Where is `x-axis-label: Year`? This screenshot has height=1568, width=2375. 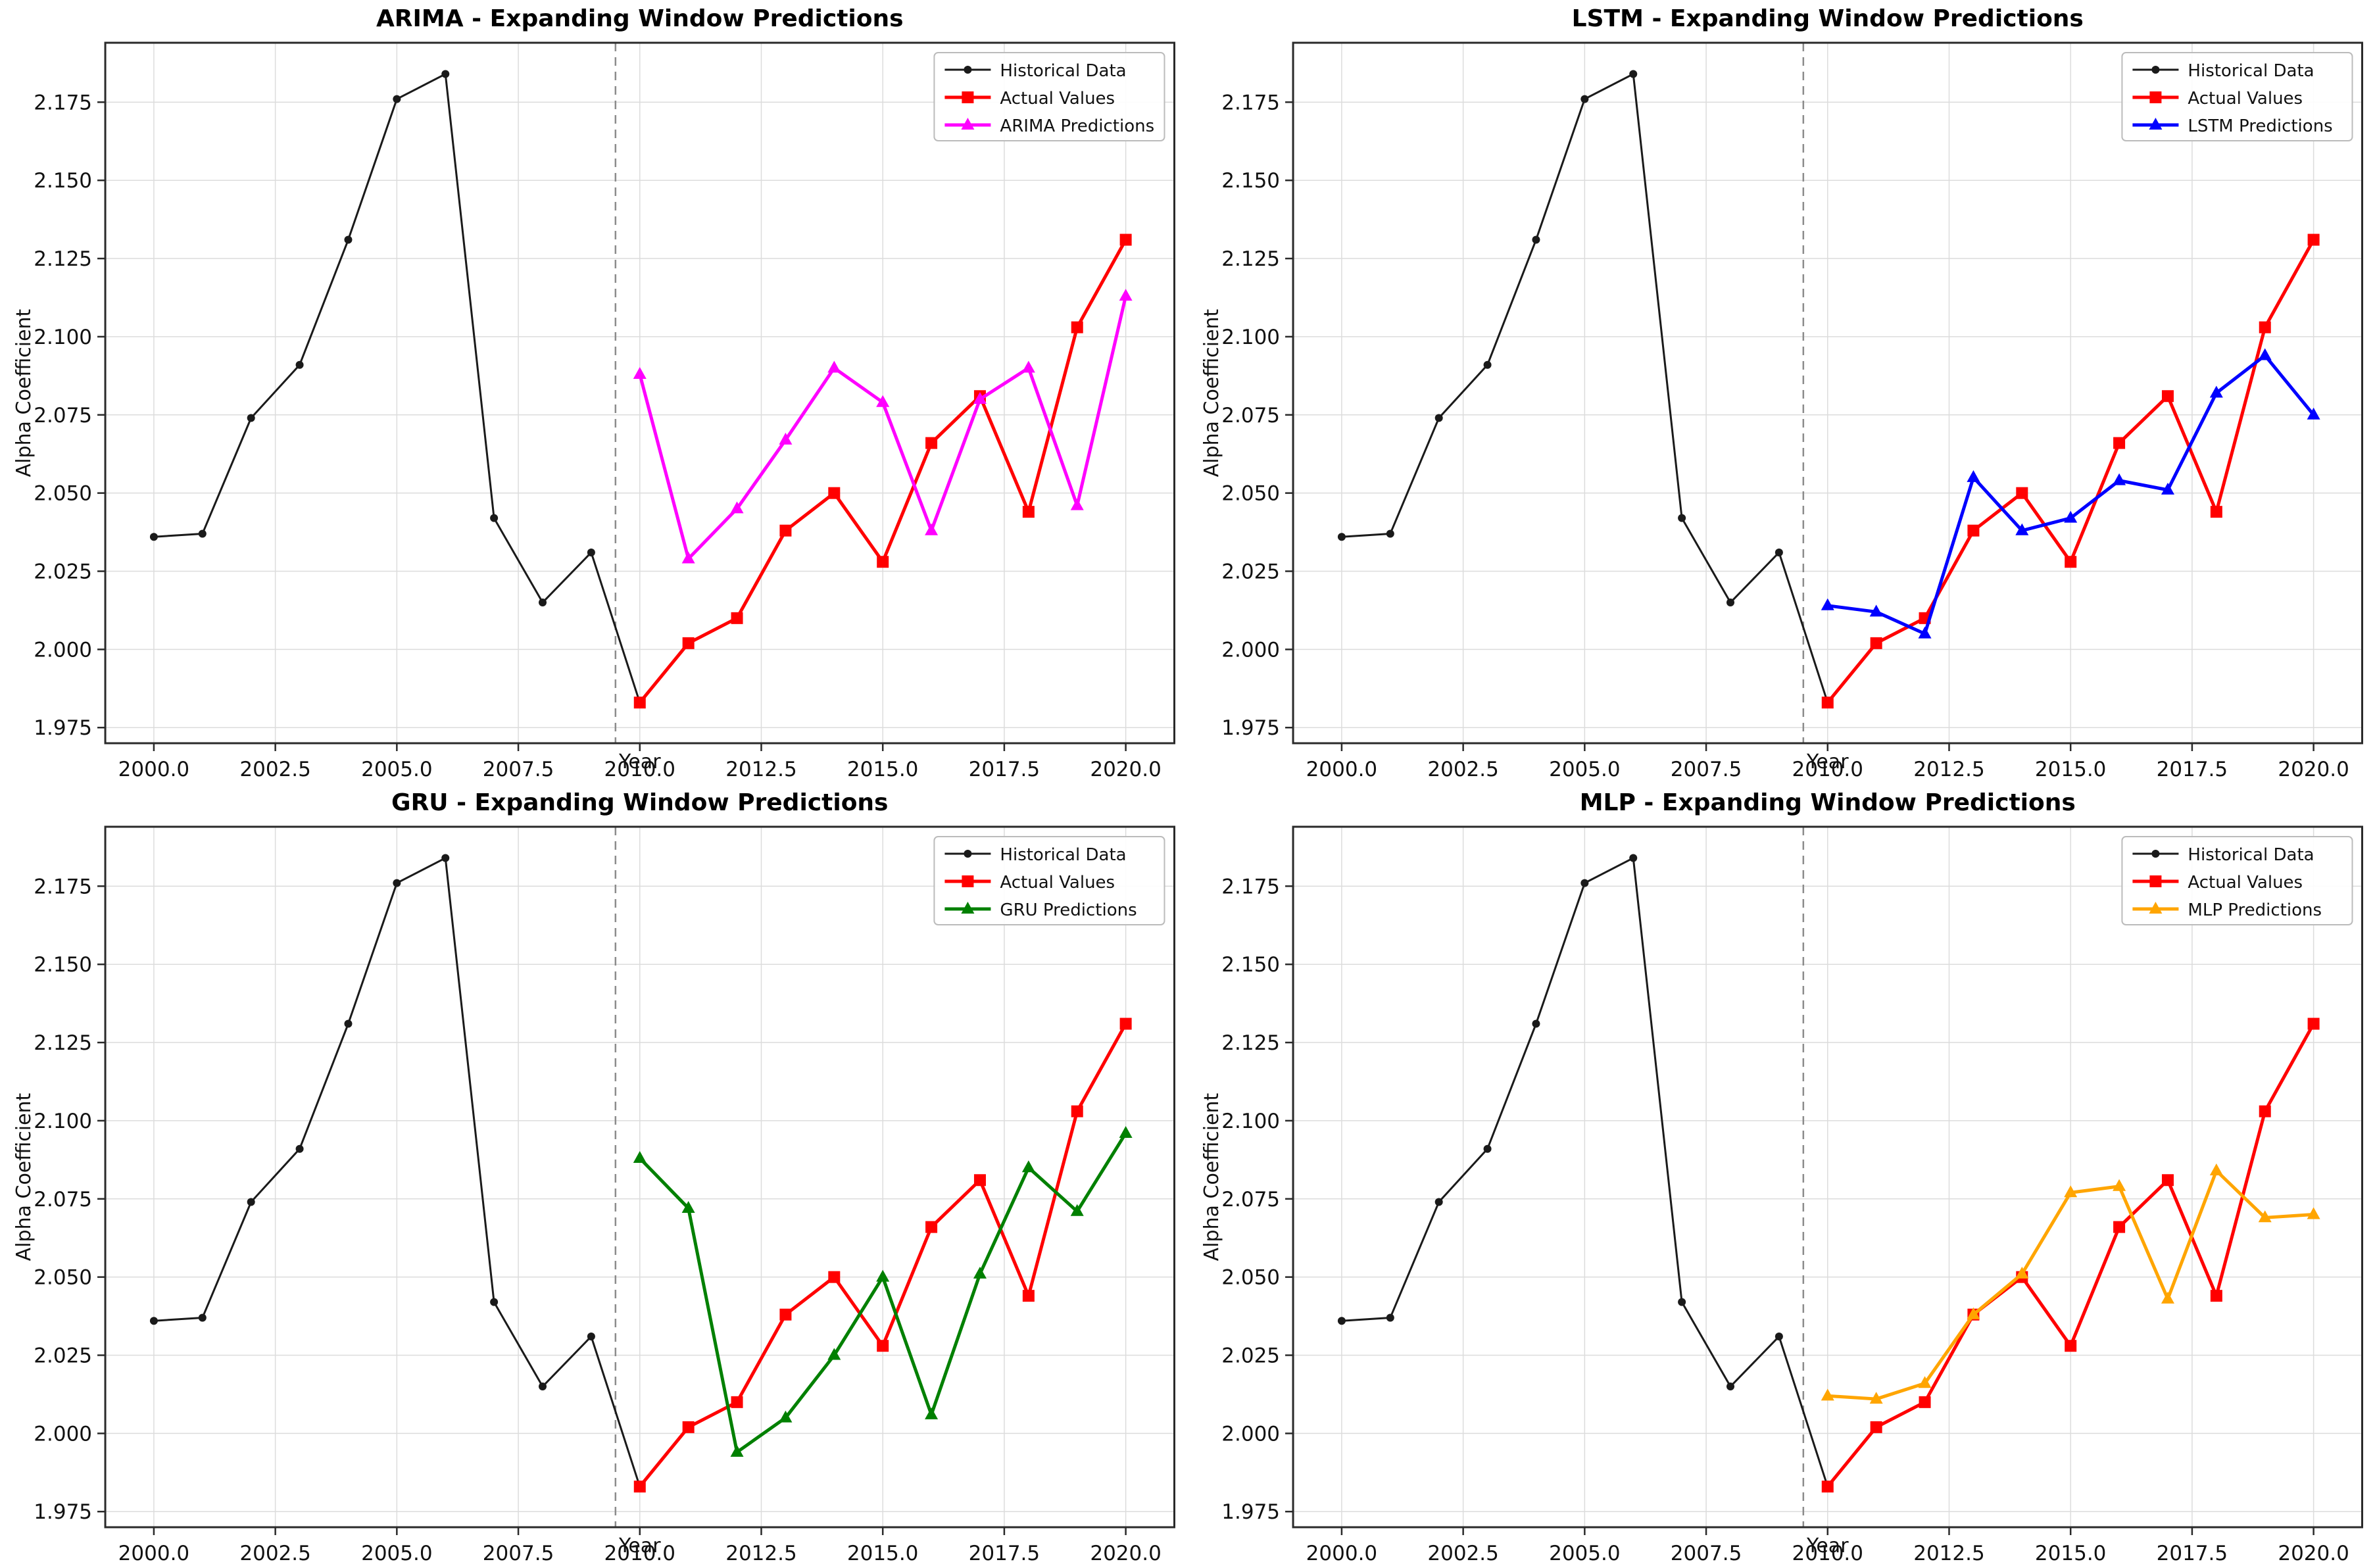 x-axis-label: Year is located at coordinates (1827, 1545).